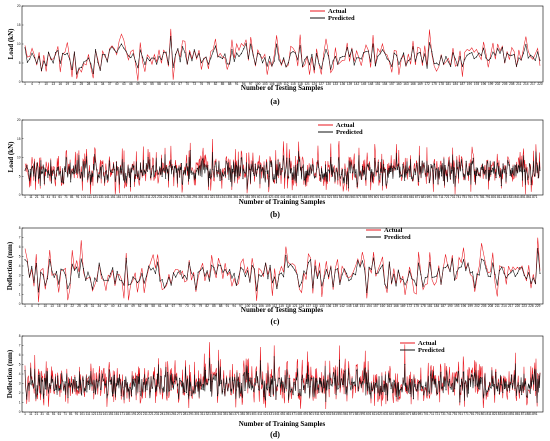  Describe the element at coordinates (202, 84) in the screenshot. I see `x-tick-label: 76` at that location.